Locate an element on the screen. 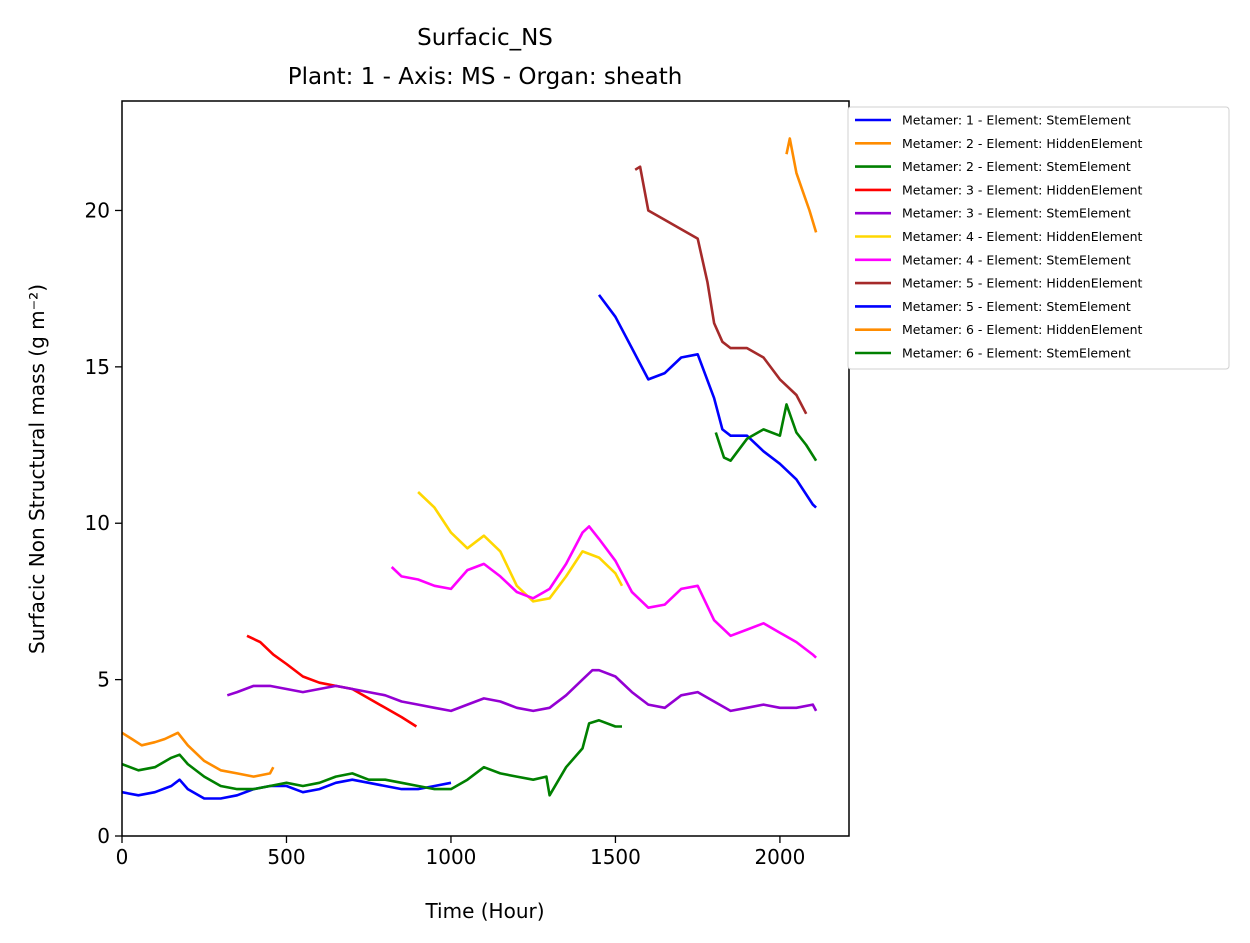 This screenshot has width=1250, height=943. legend-entry: Metamer: 6 - Element: HiddenElement is located at coordinates (1022, 329).